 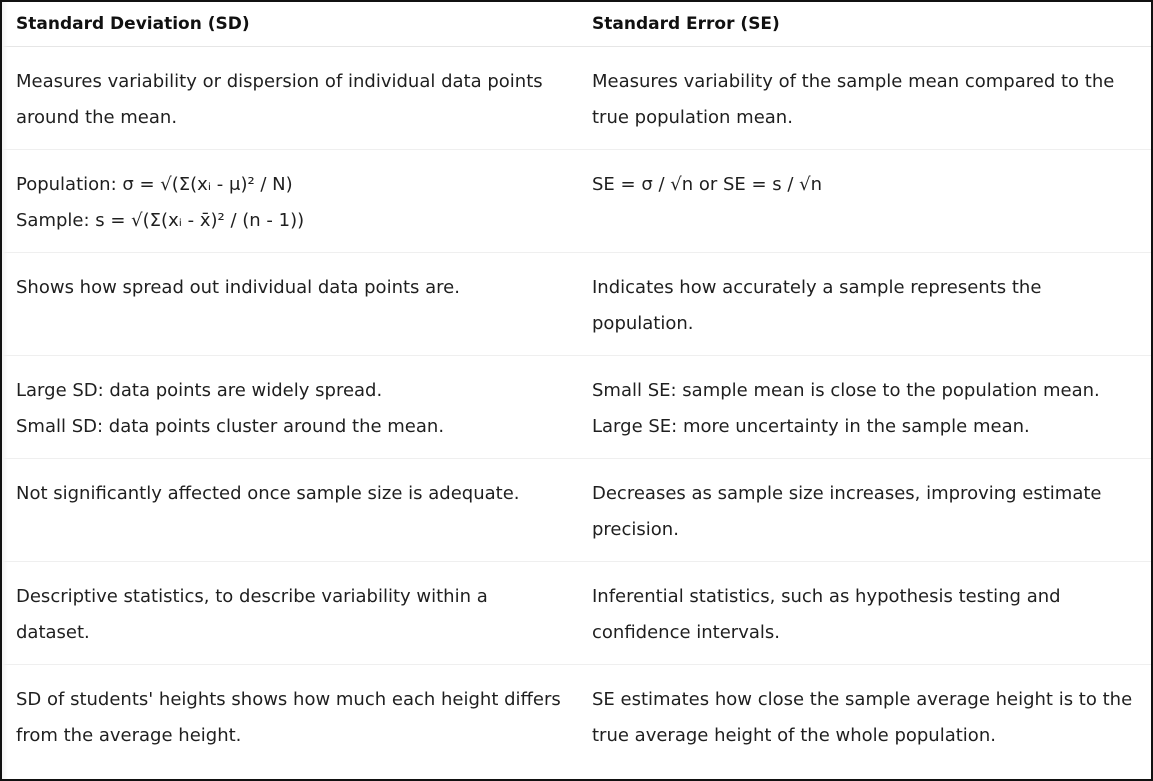 What do you see at coordinates (707, 184) in the screenshot?
I see `cell-text: SE = σ / √n or SE = s / √n` at bounding box center [707, 184].